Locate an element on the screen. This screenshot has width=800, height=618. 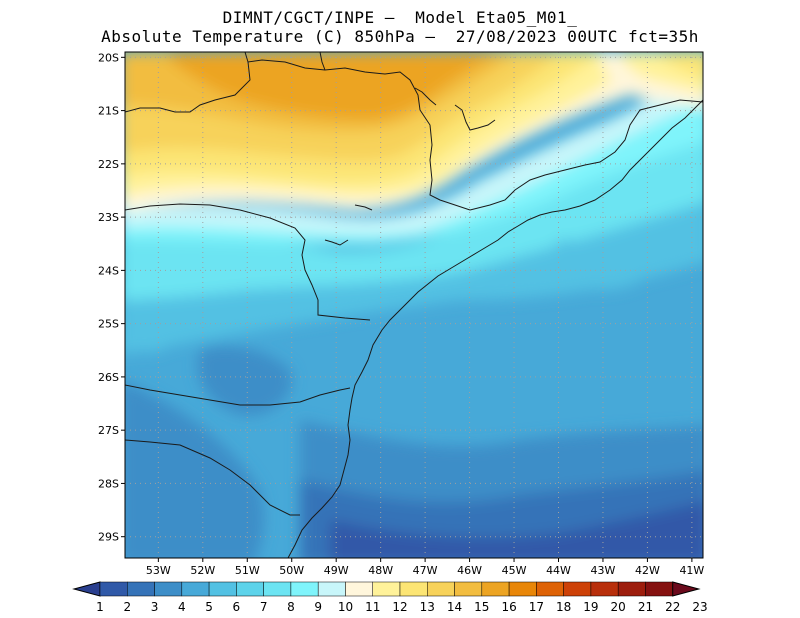
latitude-label: 27S is located at coordinates (108, 430).